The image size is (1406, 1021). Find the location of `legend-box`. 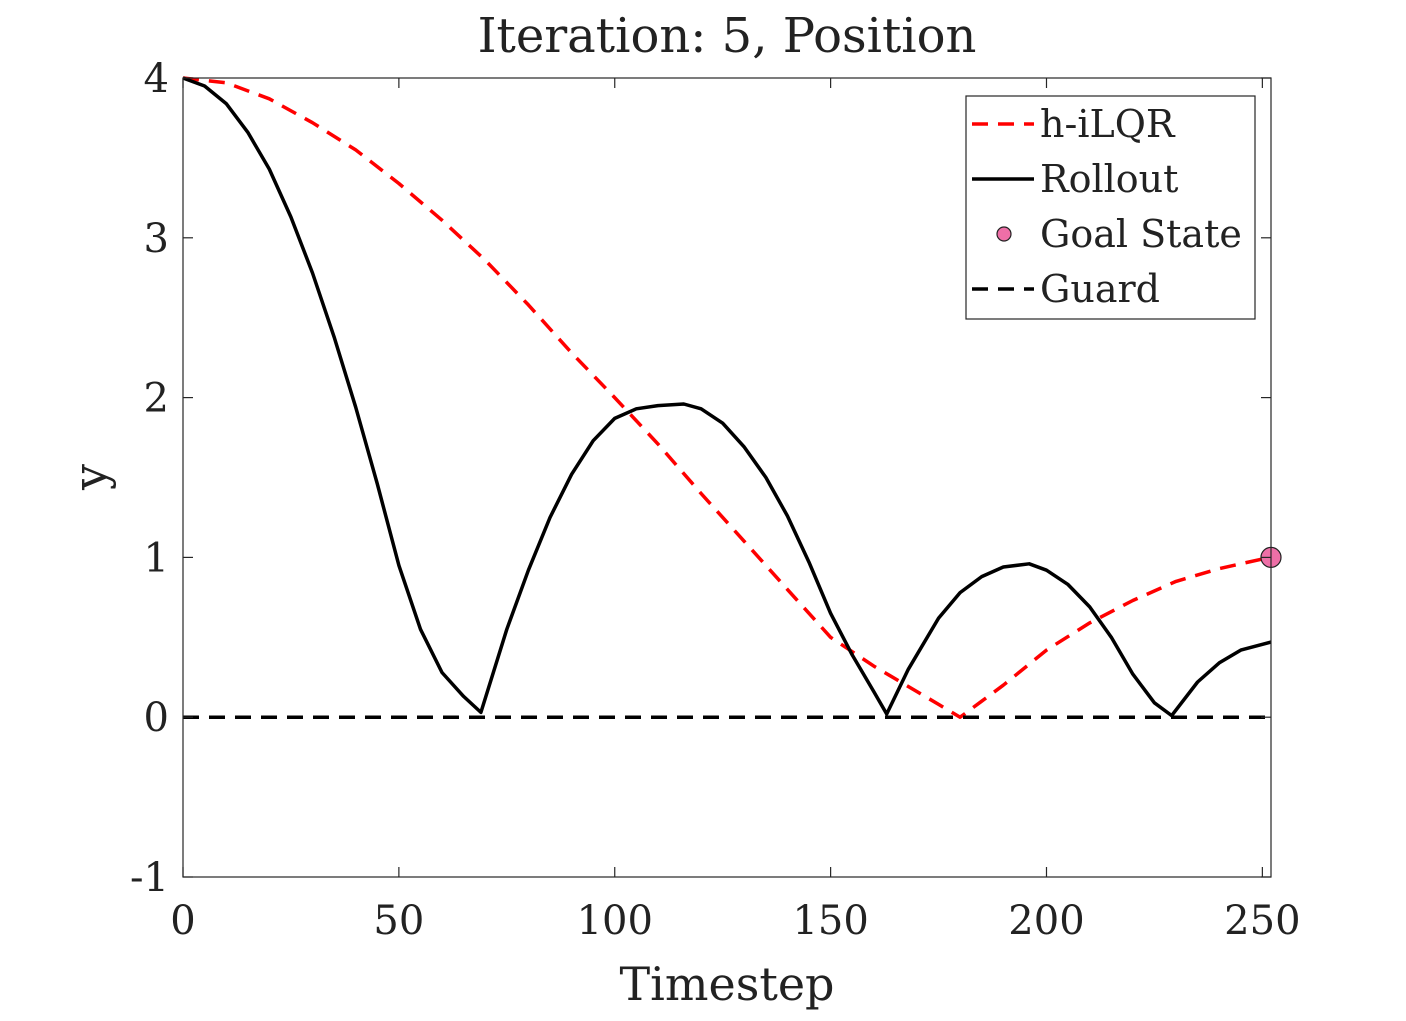

legend-box is located at coordinates (1110, 207).